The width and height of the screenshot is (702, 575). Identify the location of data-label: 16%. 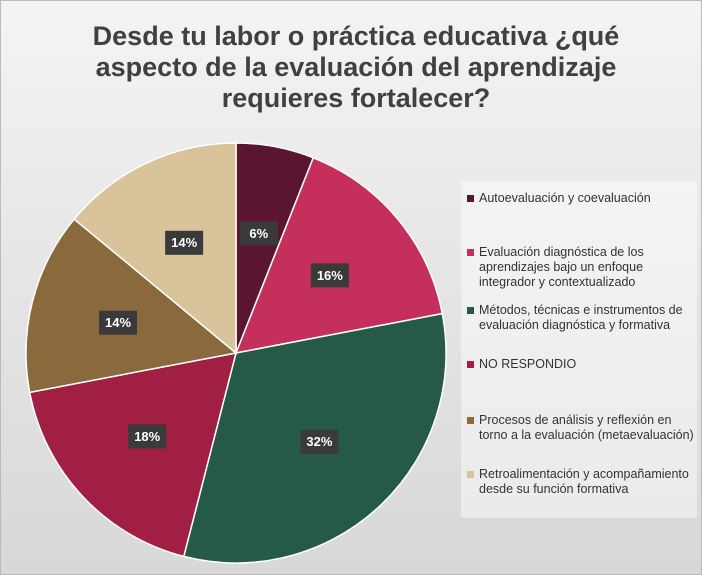
(330, 275).